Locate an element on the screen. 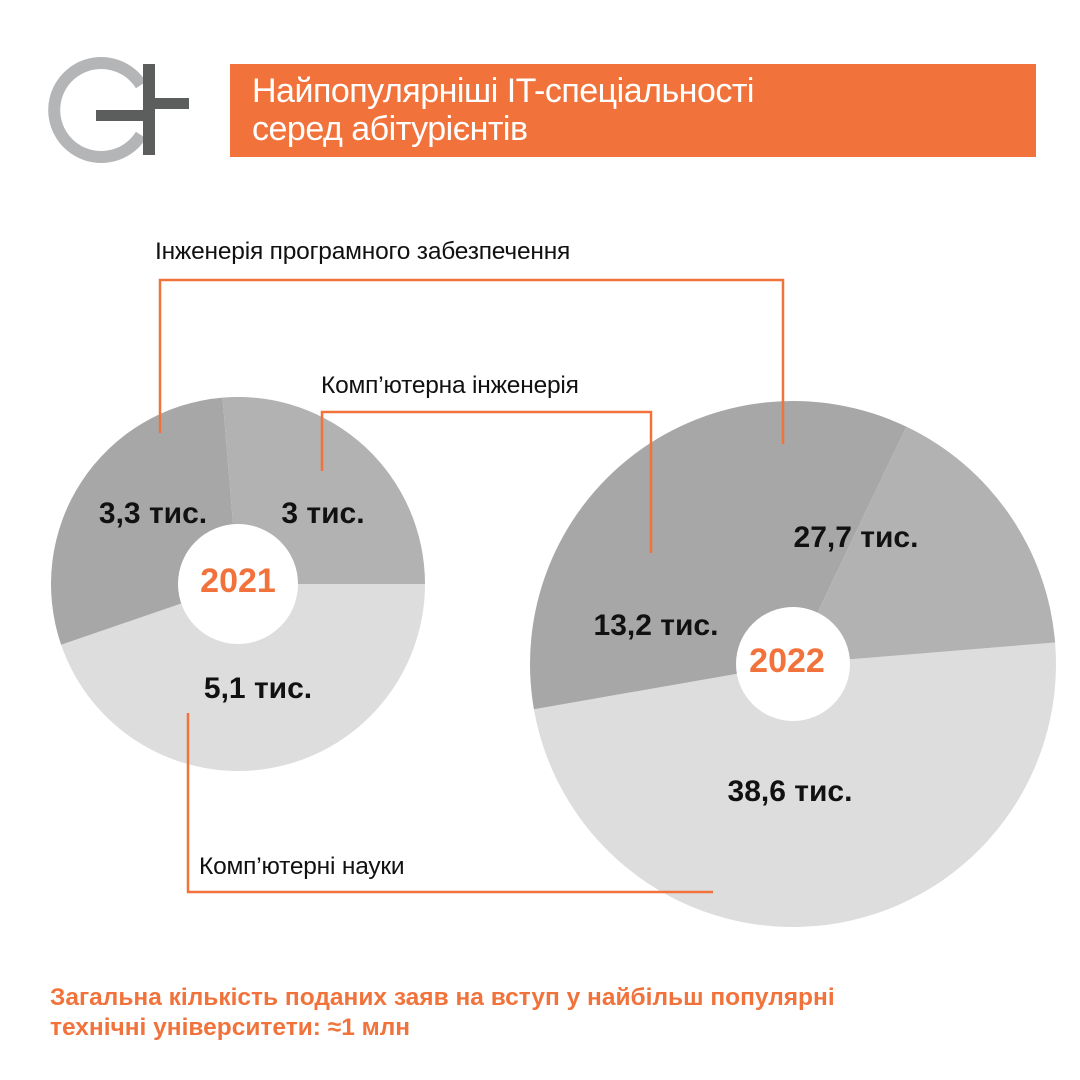 The image size is (1080, 1080). value-2022-computer-science: 38,6 тис. is located at coordinates (790, 791).